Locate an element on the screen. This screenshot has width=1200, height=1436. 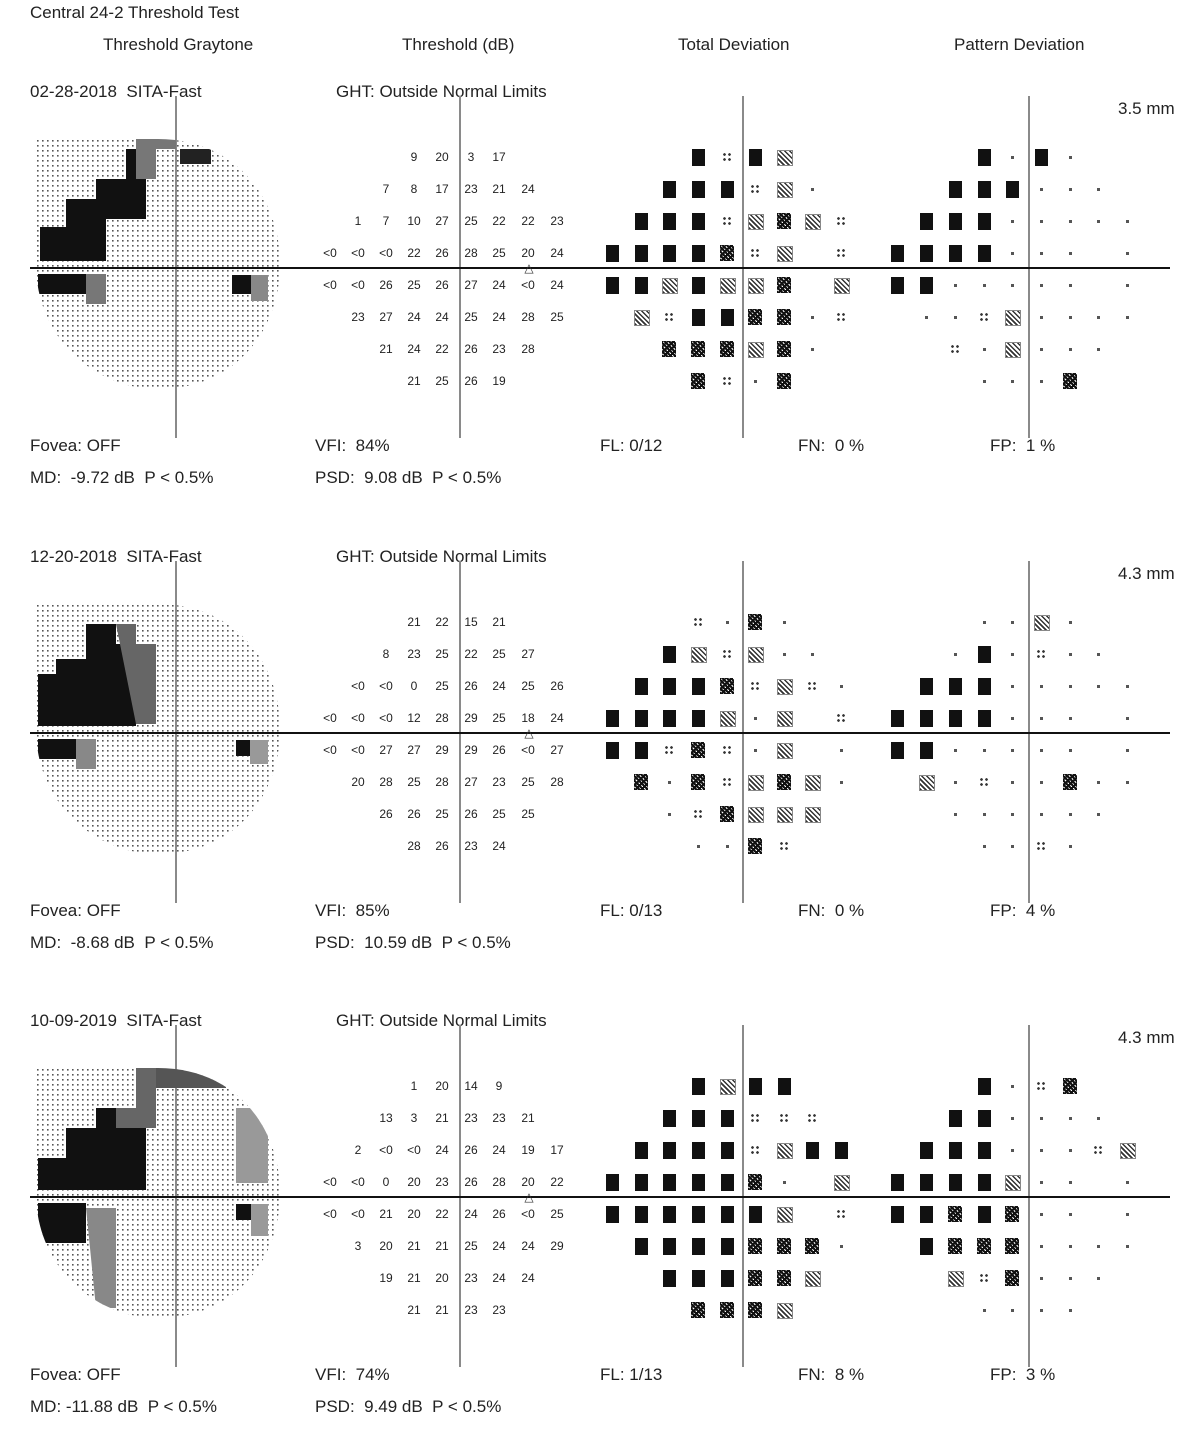
pattern-deviation-symbol-cross-hatch-icon is located at coordinates (1042, 623).